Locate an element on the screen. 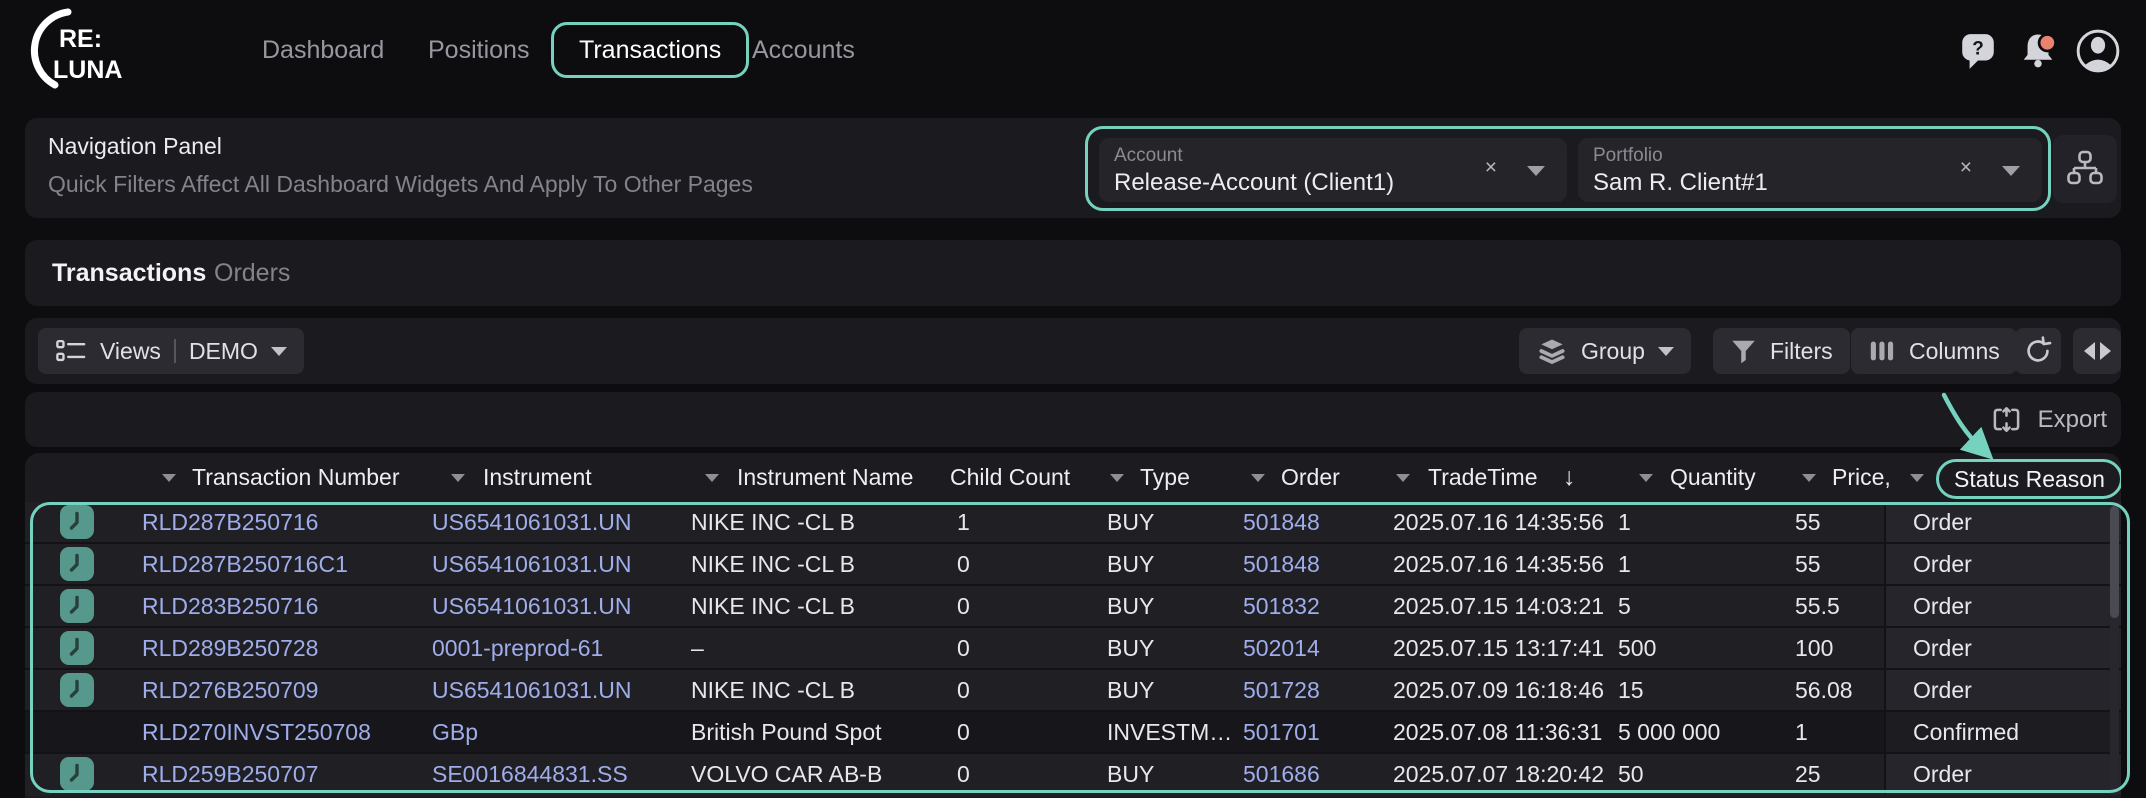 The image size is (2146, 798). help-icon: ? is located at coordinates (1978, 51).